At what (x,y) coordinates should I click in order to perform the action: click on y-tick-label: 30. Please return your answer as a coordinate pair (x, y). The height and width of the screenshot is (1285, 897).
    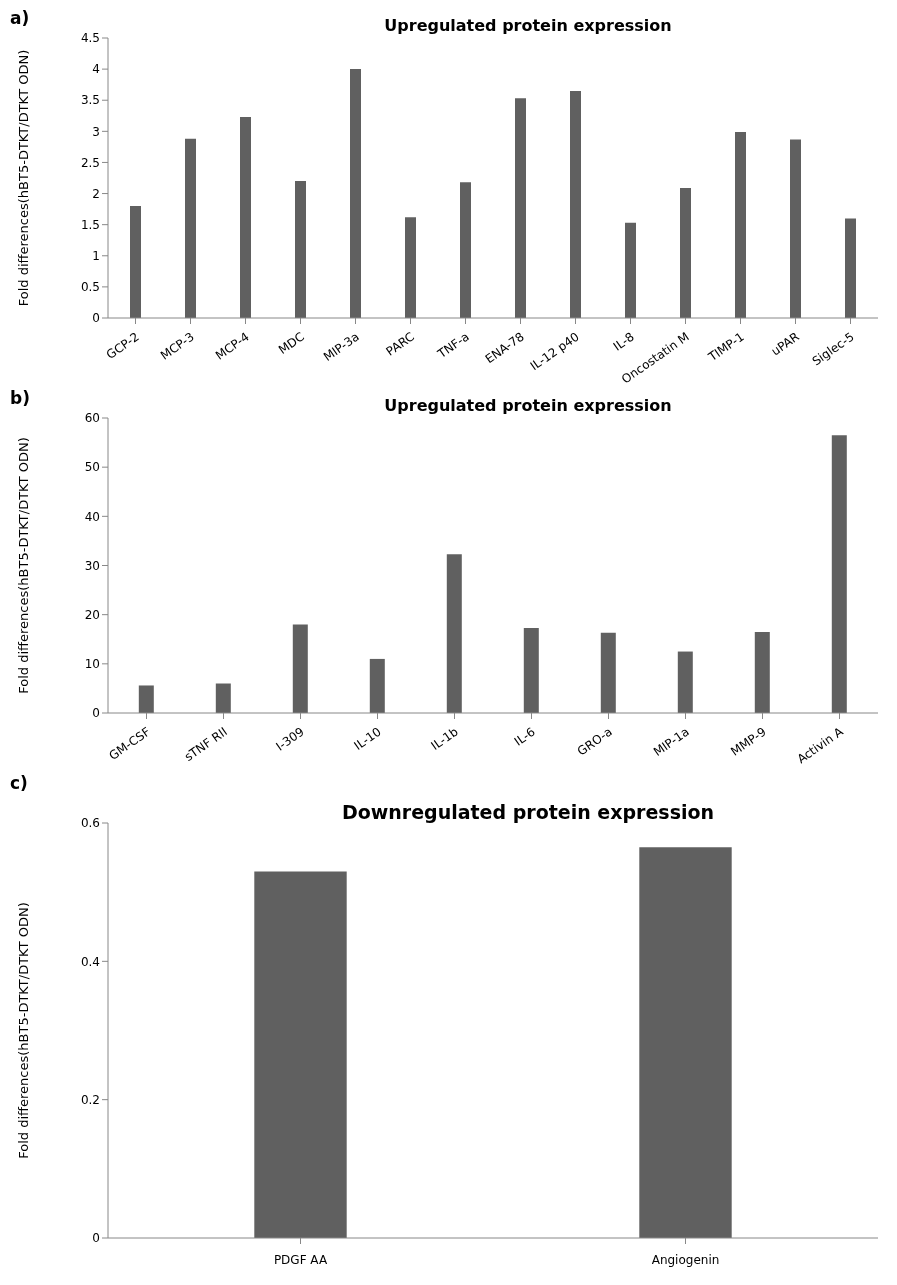
    Looking at the image, I should click on (92, 565).